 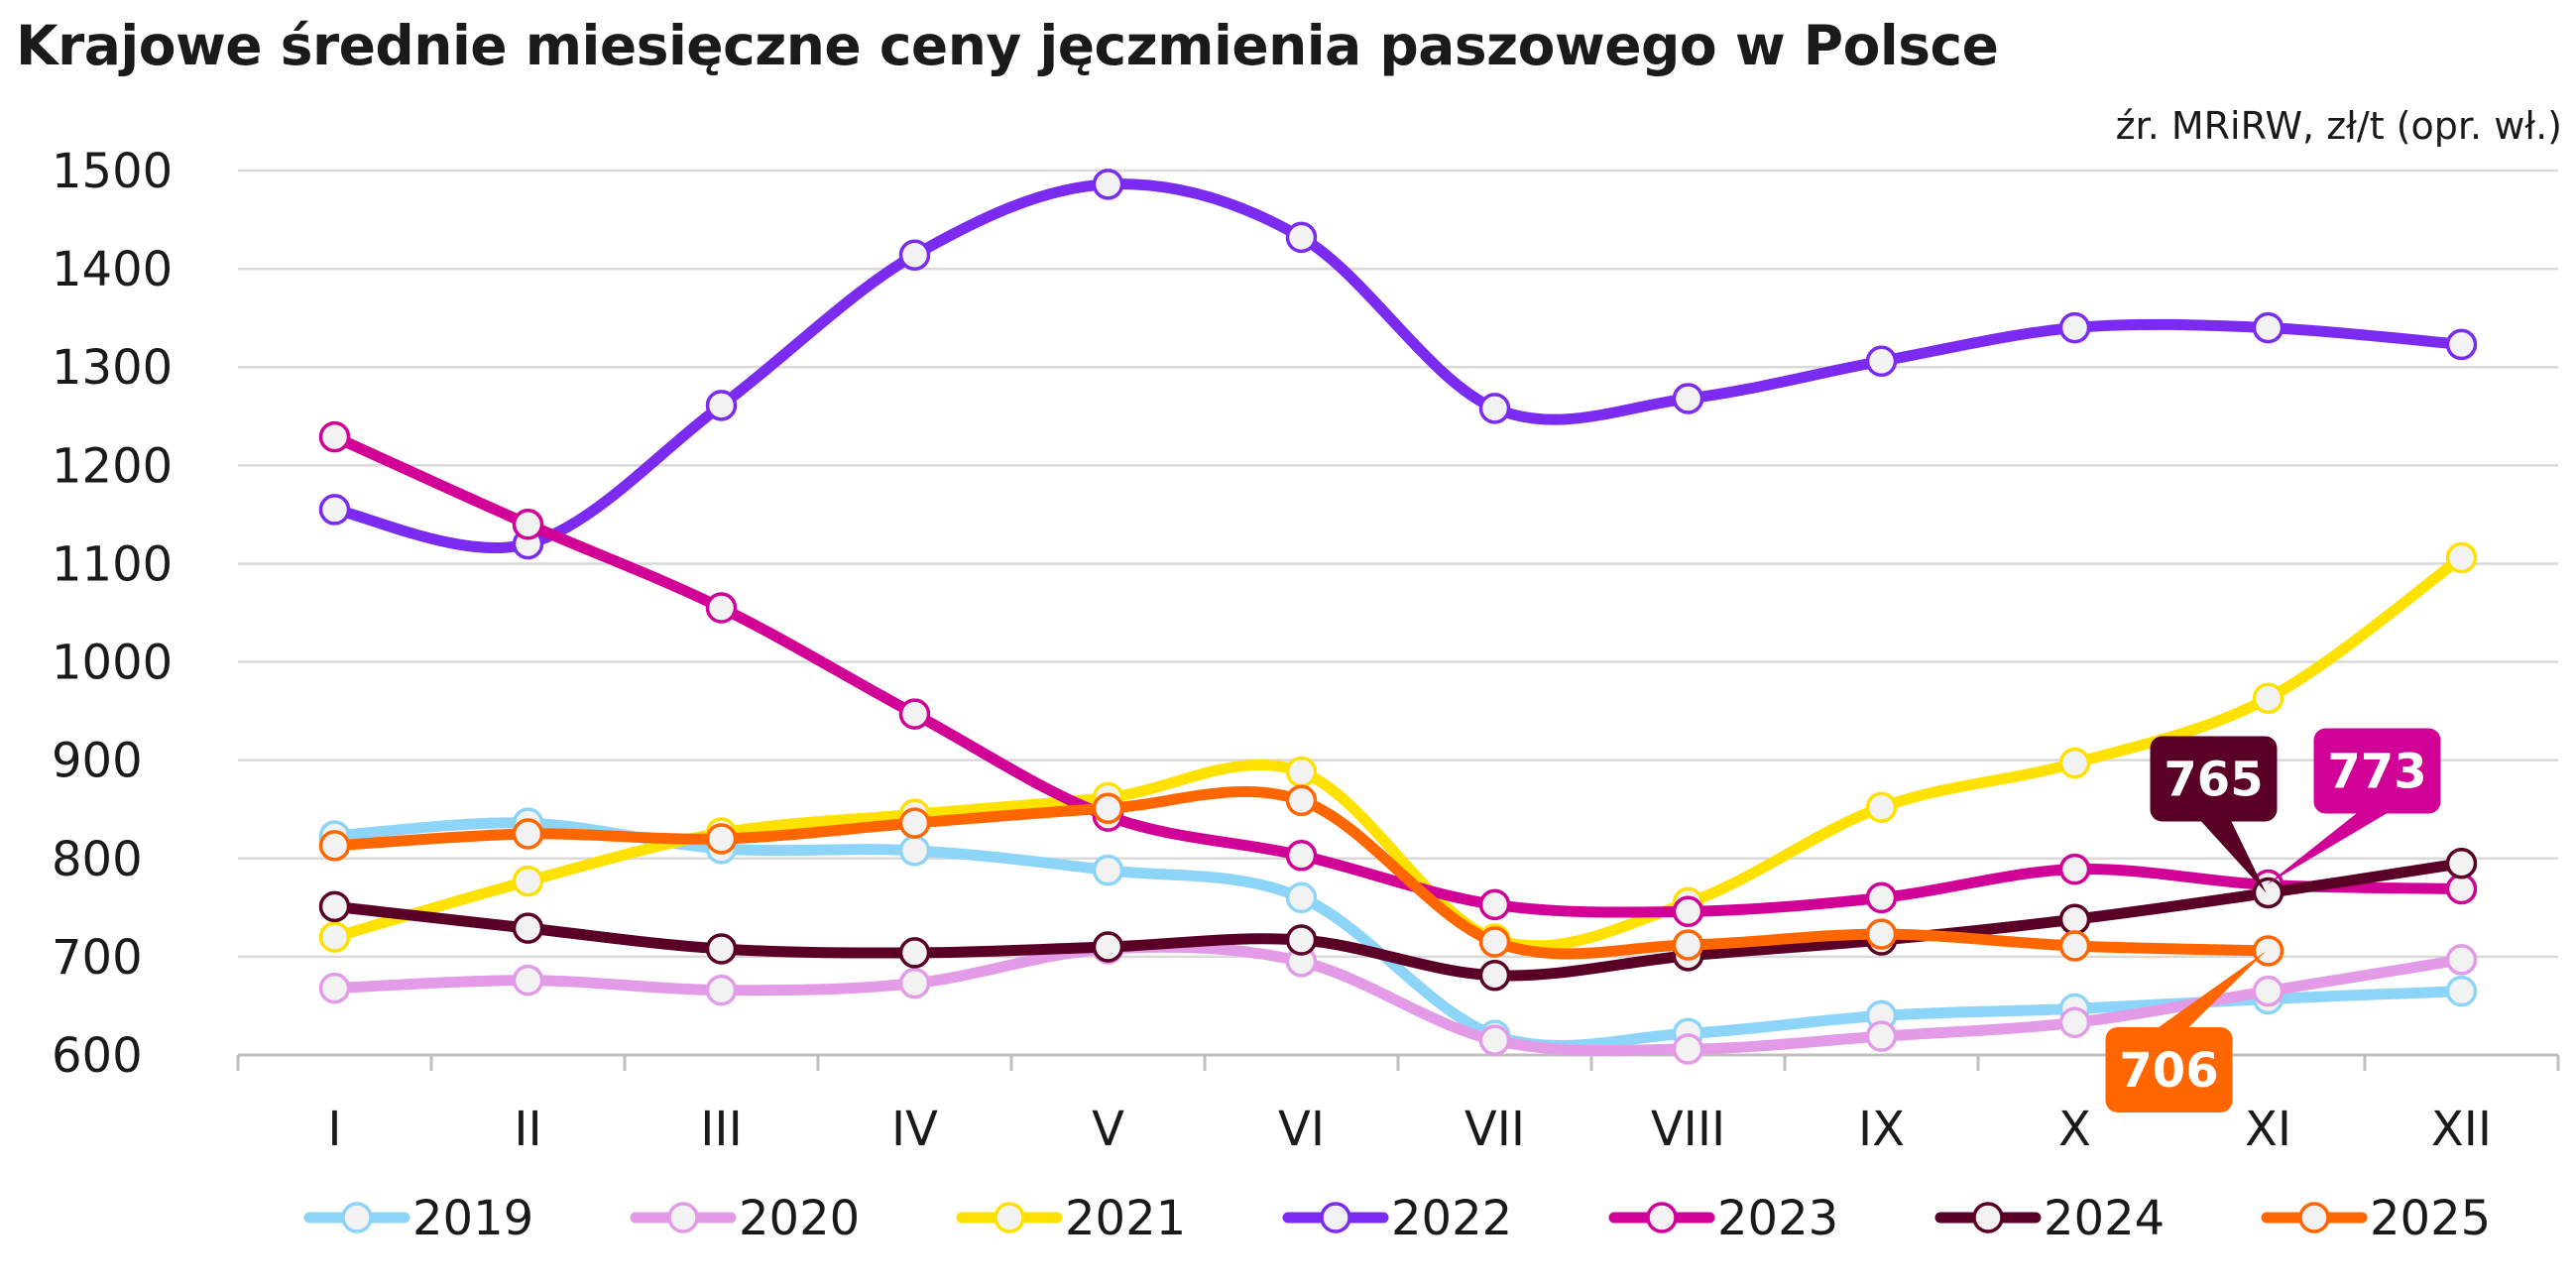 What do you see at coordinates (1398, 1105) in the screenshot?
I see `x-axis: I II III IV V VI VII VIII IX X XI XII` at bounding box center [1398, 1105].